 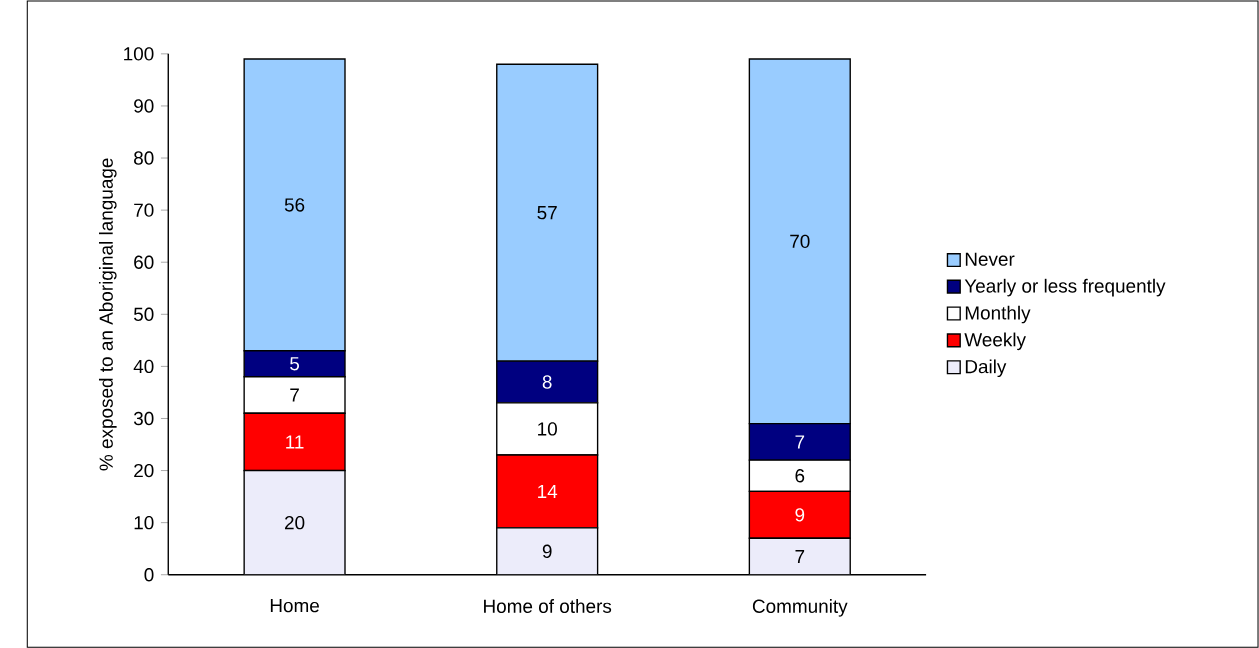 What do you see at coordinates (143, 314) in the screenshot?
I see `y-tick-label: 50` at bounding box center [143, 314].